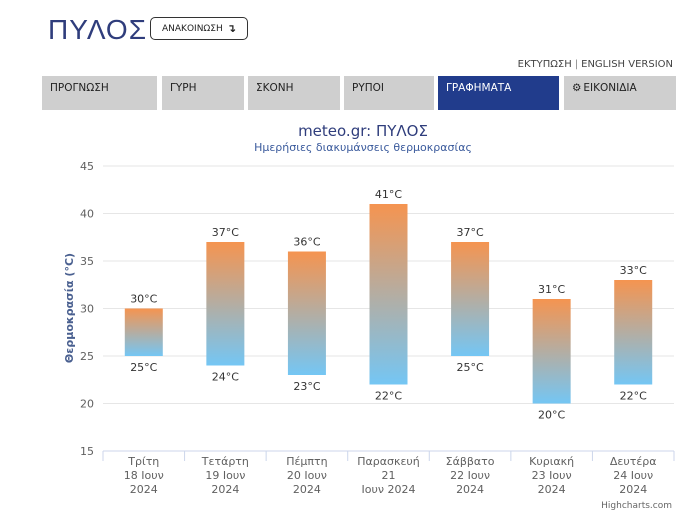 This screenshot has width=697, height=525. I want to click on high-value-label: 36°C, so click(306, 242).